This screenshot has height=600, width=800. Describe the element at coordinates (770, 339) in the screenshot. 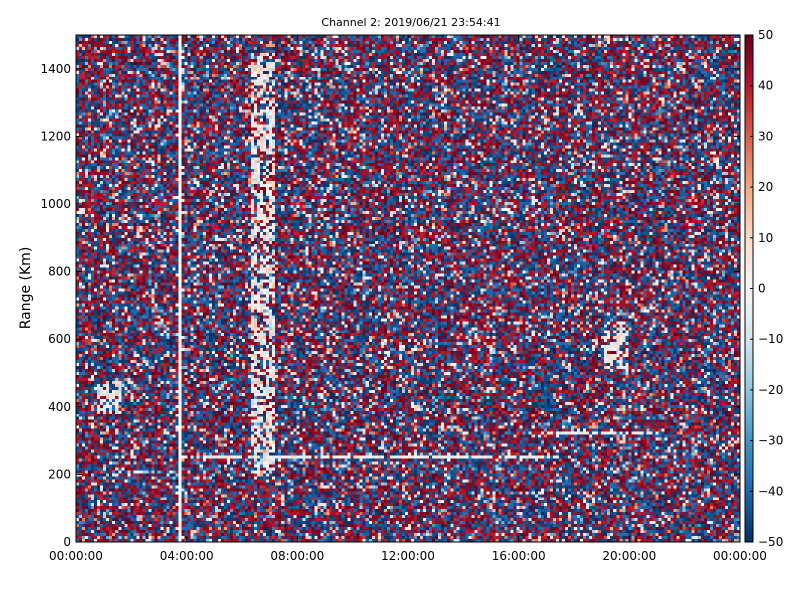

I see `colorbar-tick-label: −10` at that location.